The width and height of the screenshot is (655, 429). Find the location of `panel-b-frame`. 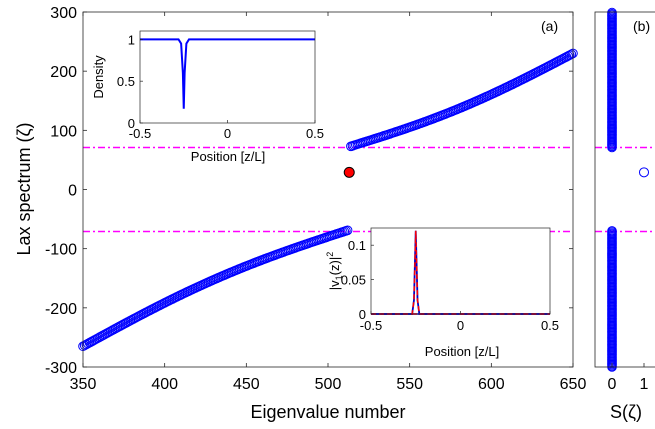

panel-b-frame is located at coordinates (624, 189).